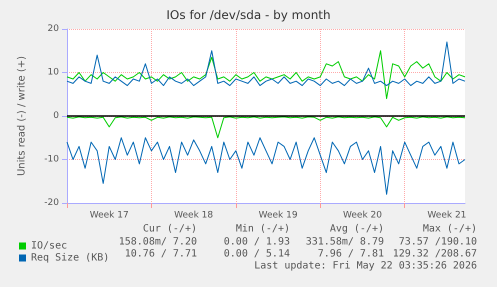 This screenshot has width=497, height=287. I want to click on chart-title: IOs for /dev/sda - by month, so click(248, 15).